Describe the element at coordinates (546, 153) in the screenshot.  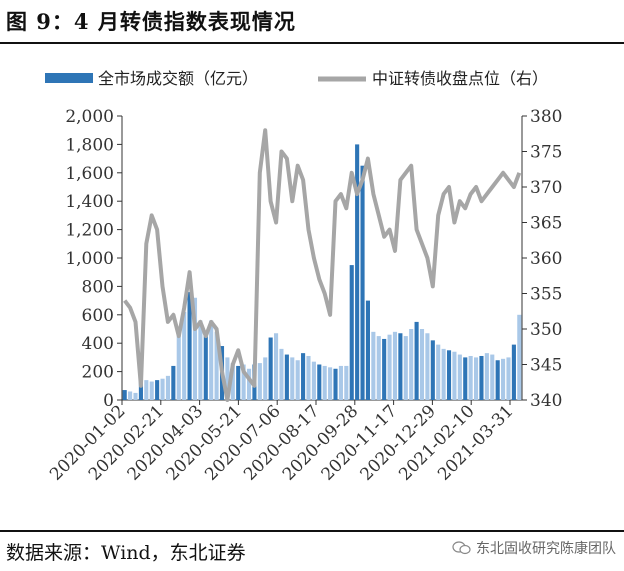
I see `right-tick-label: 375` at that location.